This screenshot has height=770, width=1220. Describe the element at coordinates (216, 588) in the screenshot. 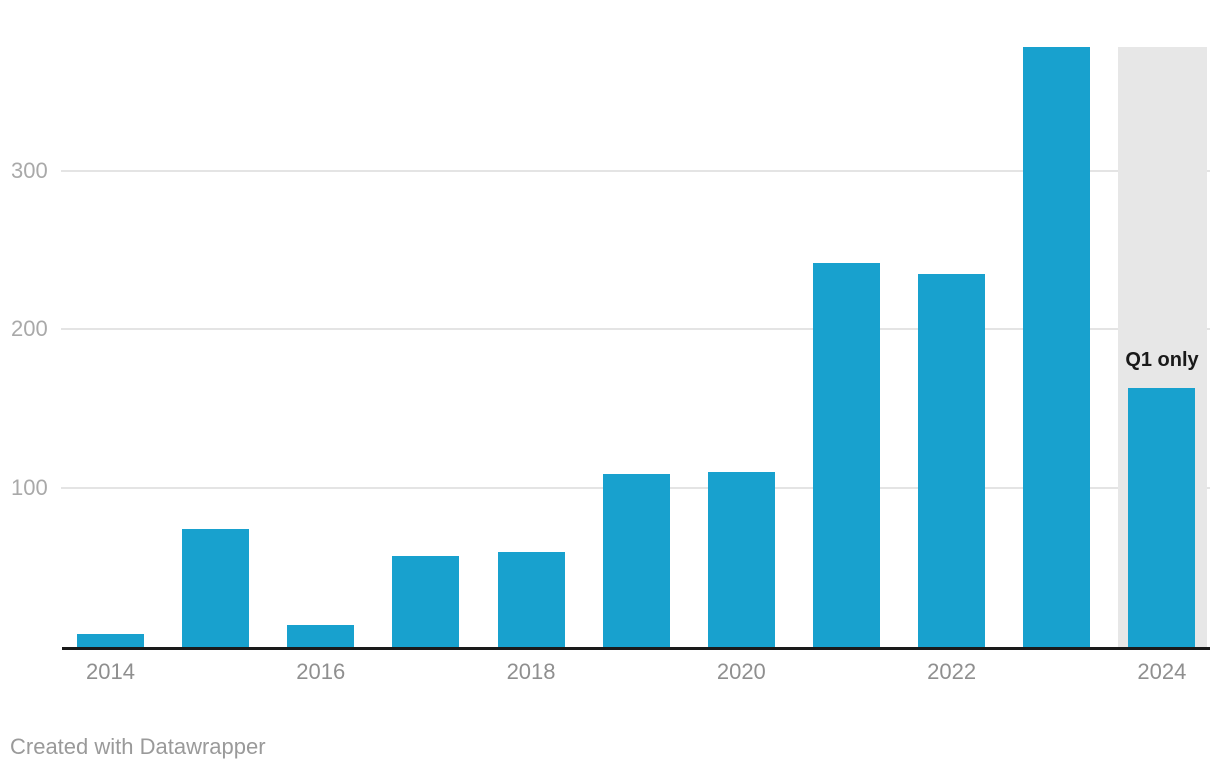

I see `bar-2015` at that location.